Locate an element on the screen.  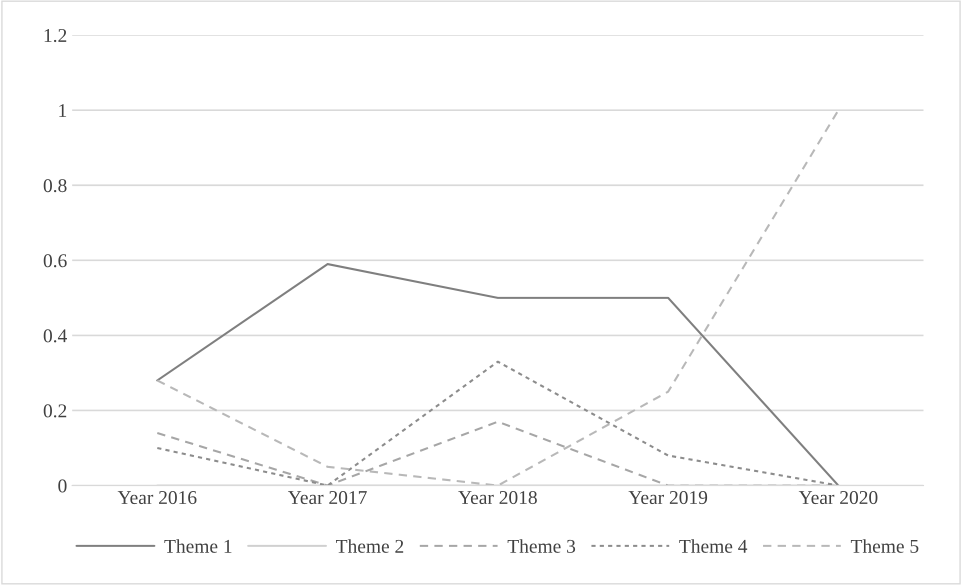
x-tick-label: Year 2018 is located at coordinates (497, 497).